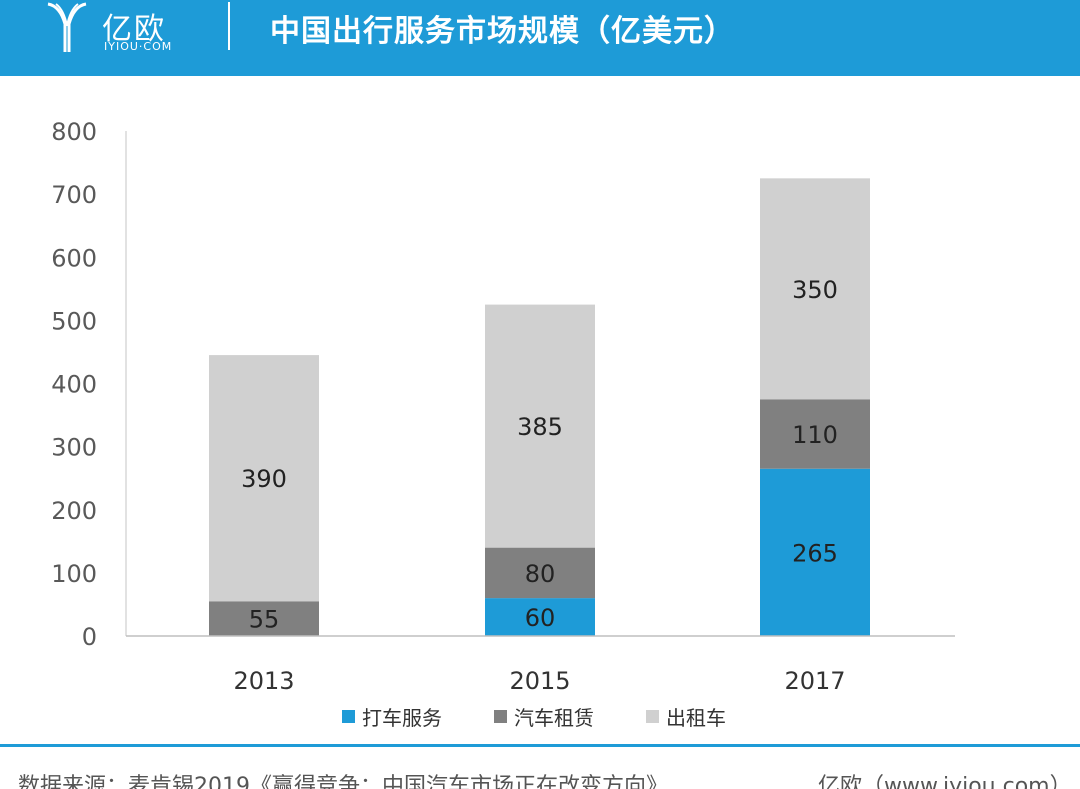 The height and width of the screenshot is (789, 1080). I want to click on logo-wordmark-en: IYIOU·COM, so click(138, 46).